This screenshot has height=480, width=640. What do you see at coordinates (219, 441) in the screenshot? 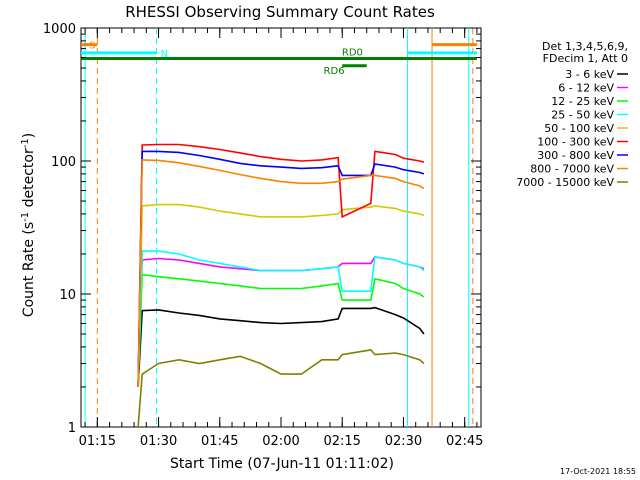
I see `x-tick-label: 01:45` at bounding box center [219, 441].